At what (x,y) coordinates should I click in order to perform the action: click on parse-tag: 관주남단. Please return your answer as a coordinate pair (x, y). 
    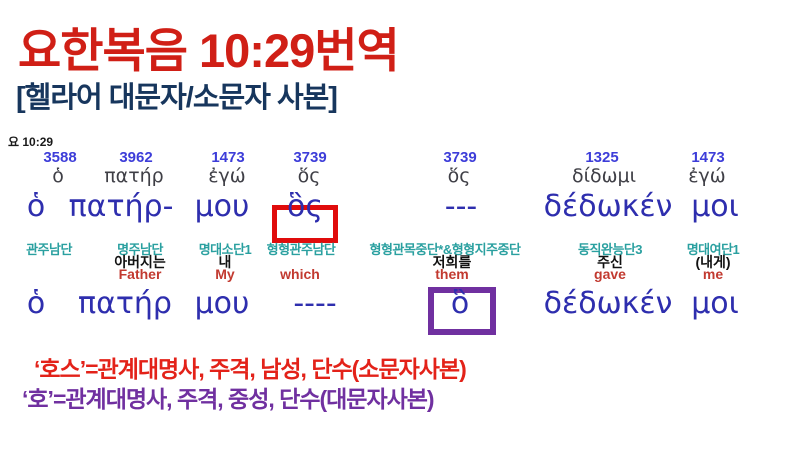
    Looking at the image, I should click on (49, 249).